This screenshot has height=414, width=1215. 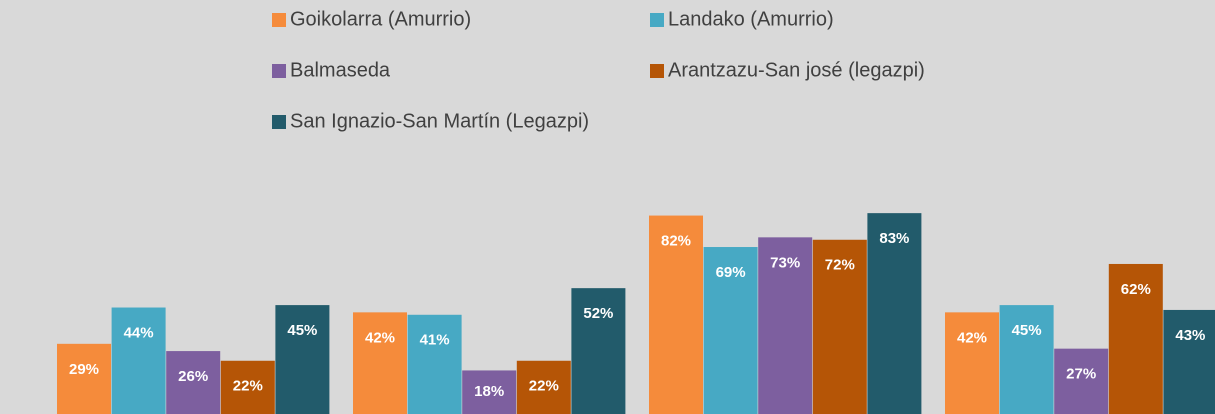 I want to click on legend-label: Balmaseda, so click(x=340, y=70).